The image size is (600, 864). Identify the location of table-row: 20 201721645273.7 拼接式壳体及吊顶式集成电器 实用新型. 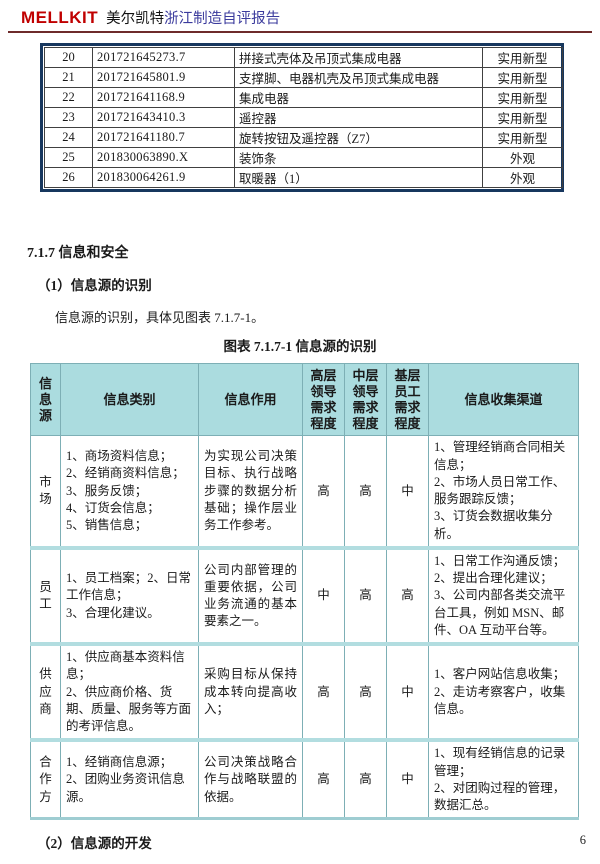
(303, 57).